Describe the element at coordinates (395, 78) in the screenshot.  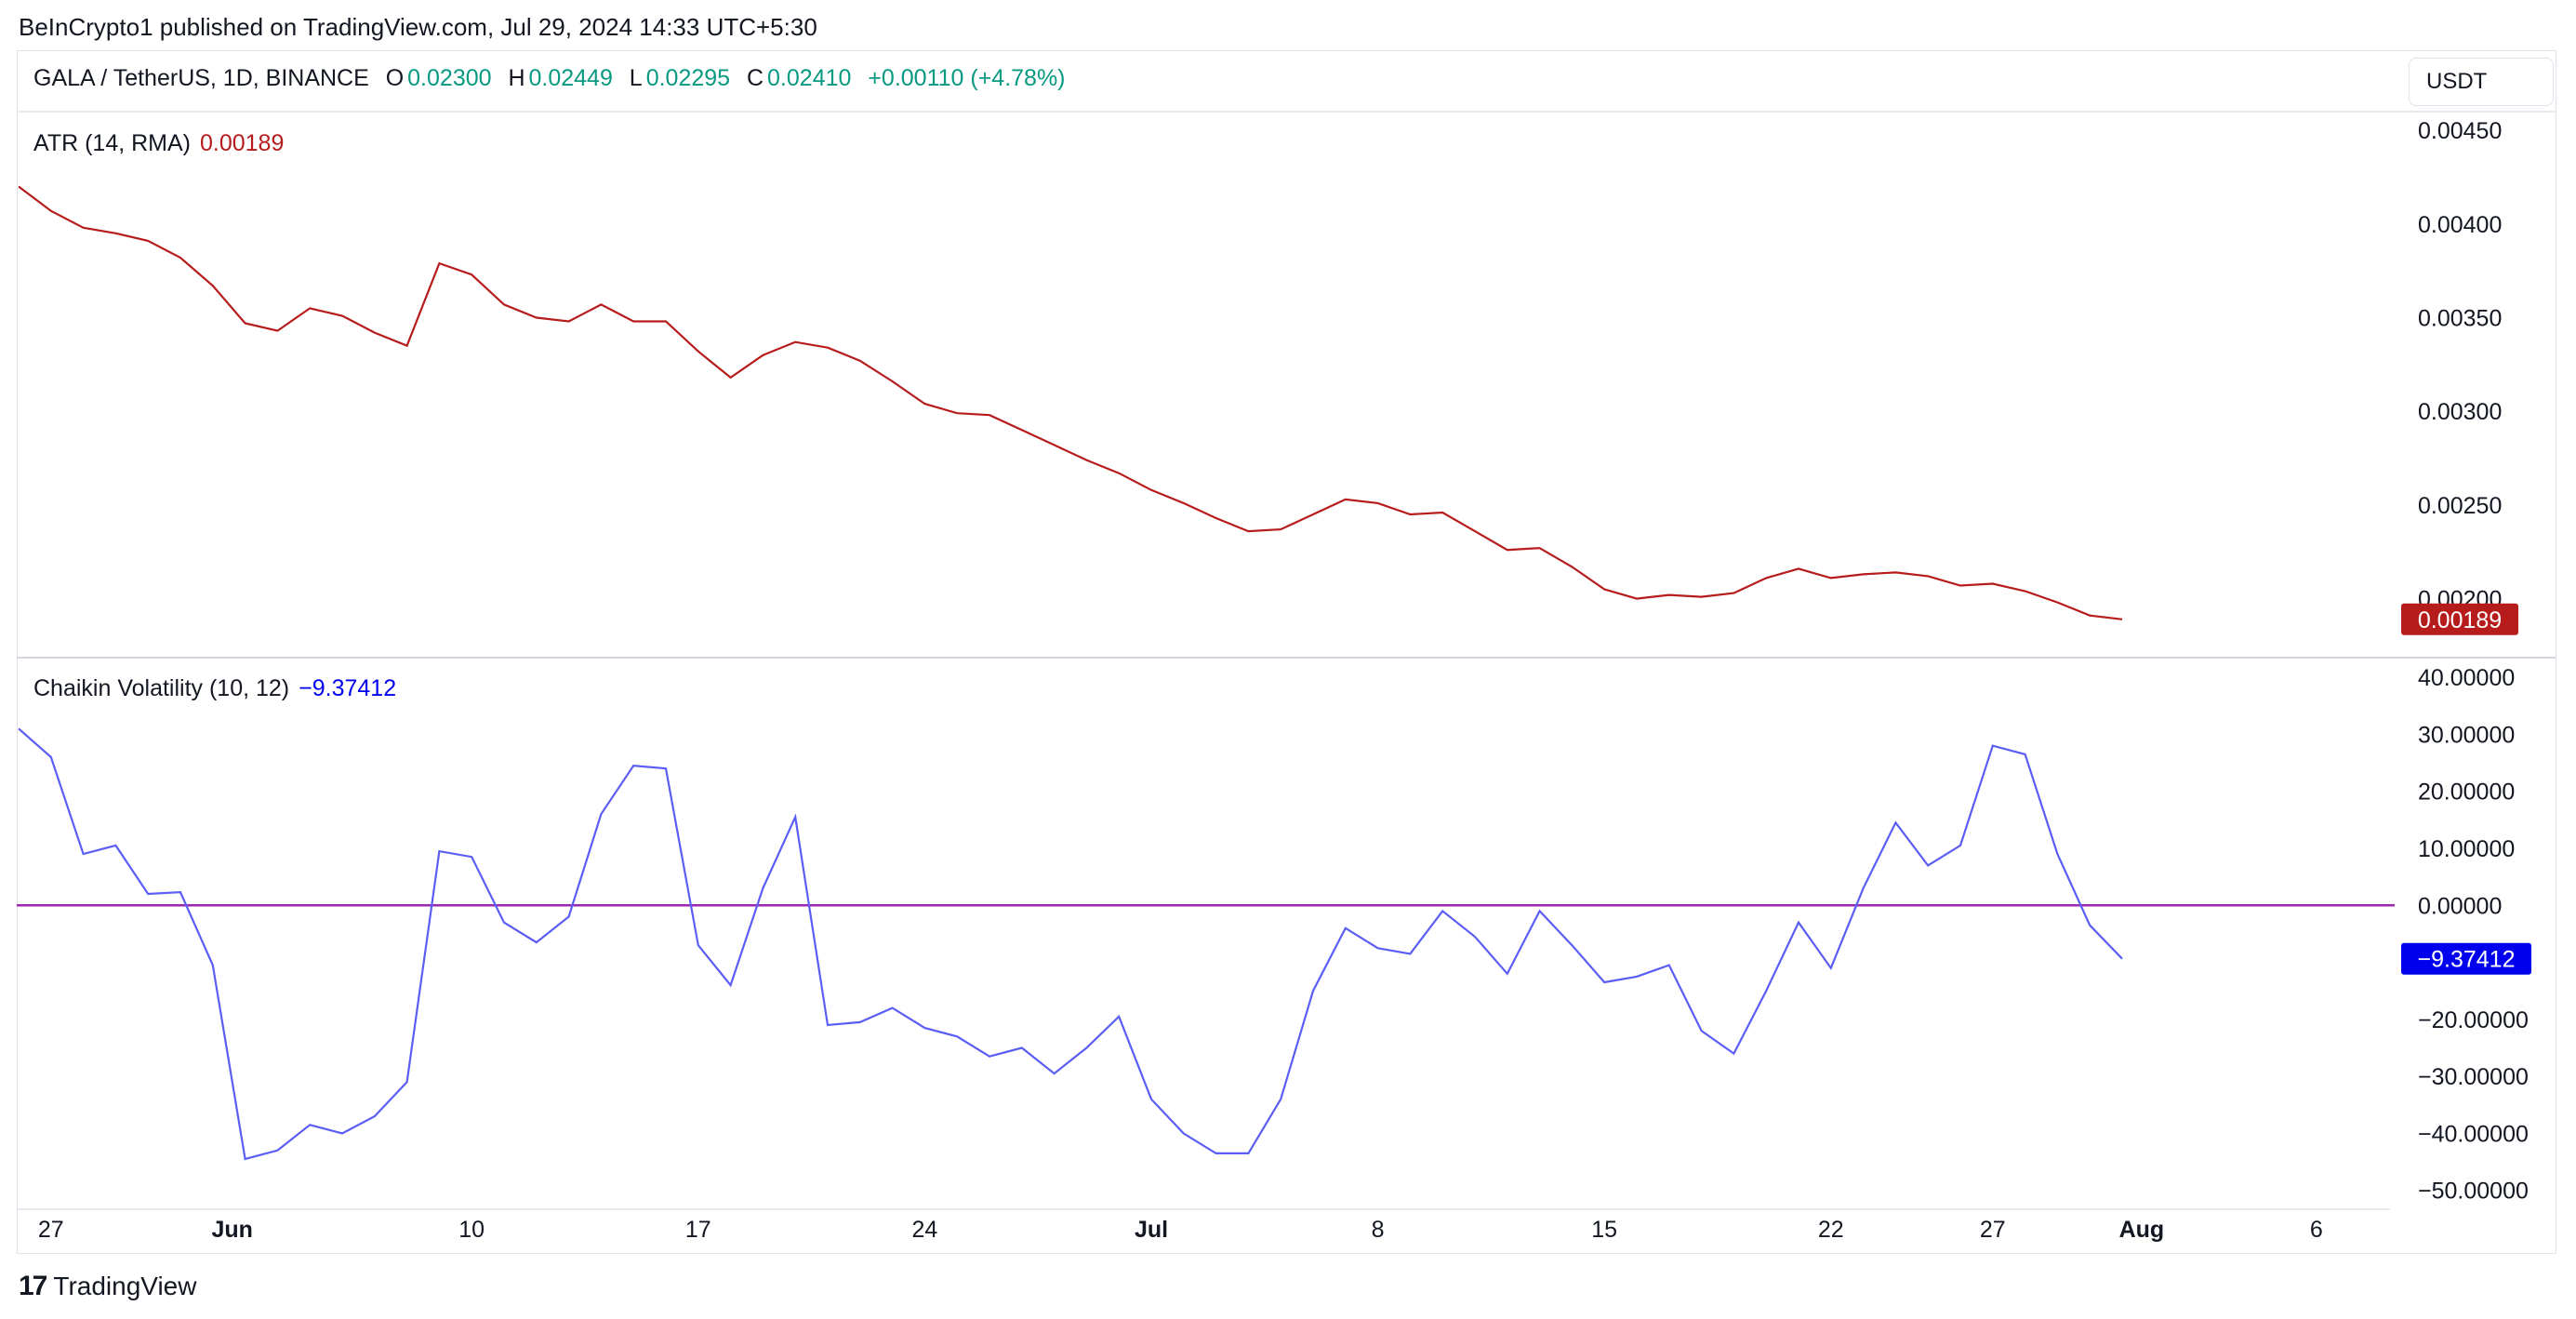
I see `open-label: O` at that location.